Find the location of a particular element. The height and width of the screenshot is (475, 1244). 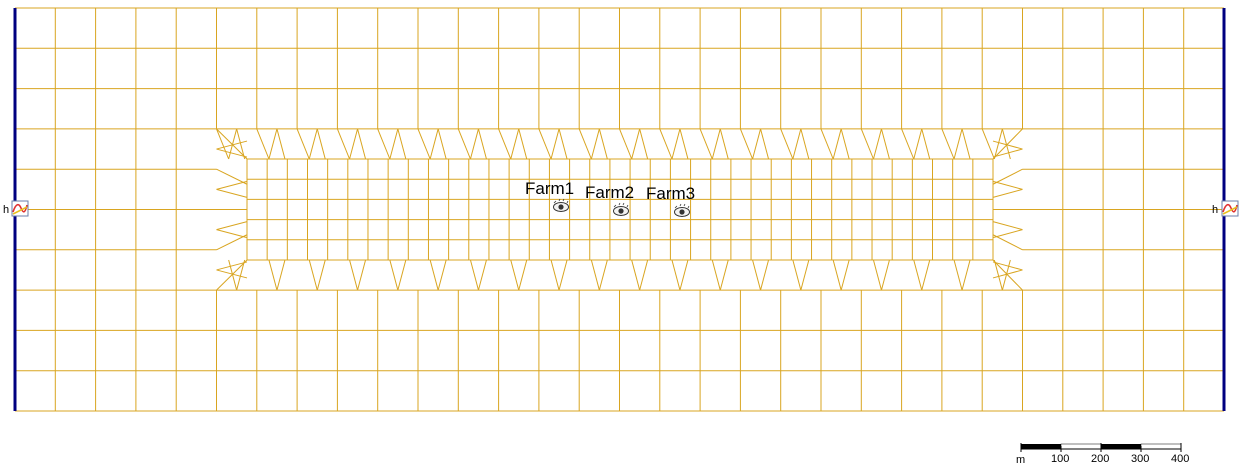

observation-point-farm3: Farm3 is located at coordinates (670, 200).